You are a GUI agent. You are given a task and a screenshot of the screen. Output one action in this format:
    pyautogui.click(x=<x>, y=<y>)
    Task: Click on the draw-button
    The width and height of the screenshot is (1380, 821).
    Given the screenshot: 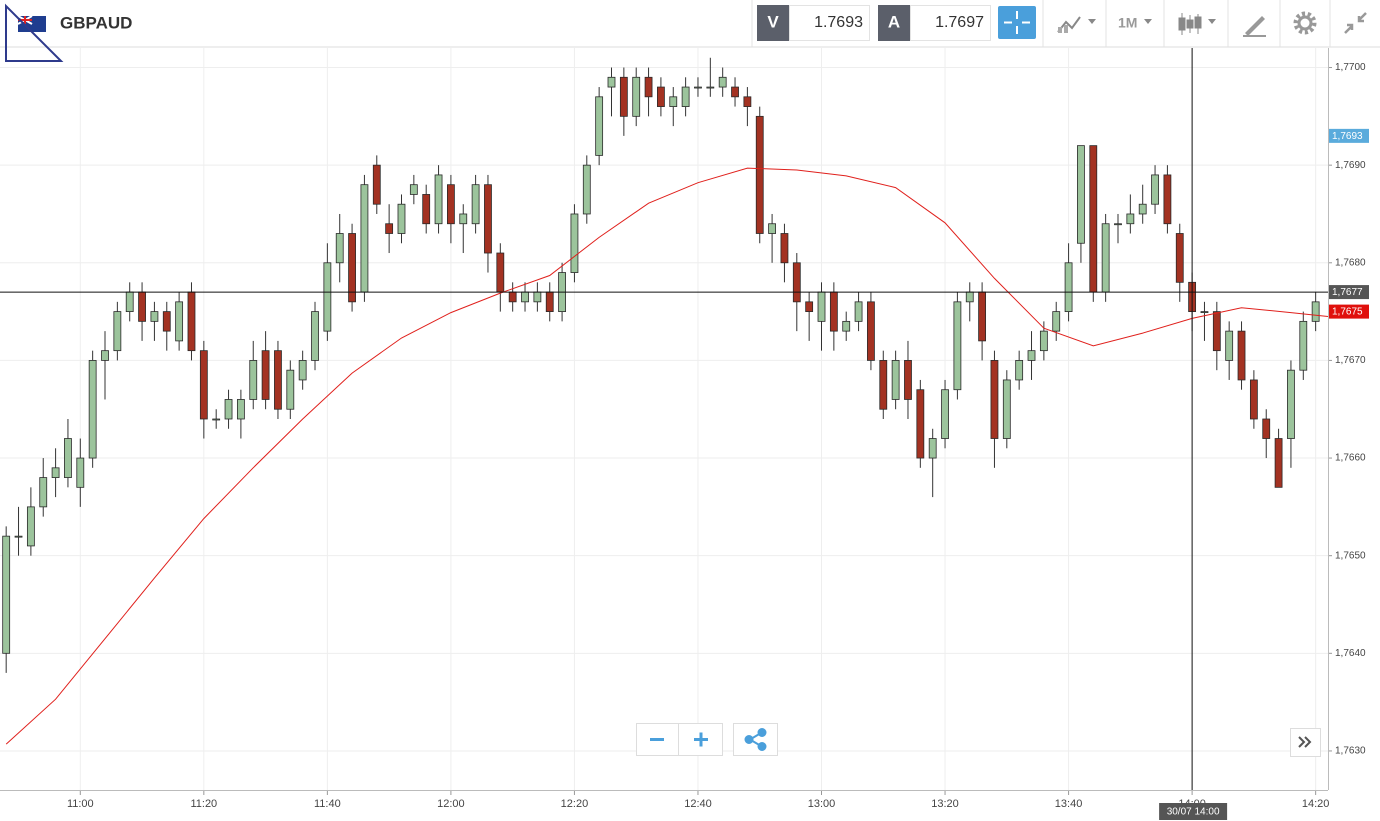 What is the action you would take?
    pyautogui.click(x=1254, y=26)
    